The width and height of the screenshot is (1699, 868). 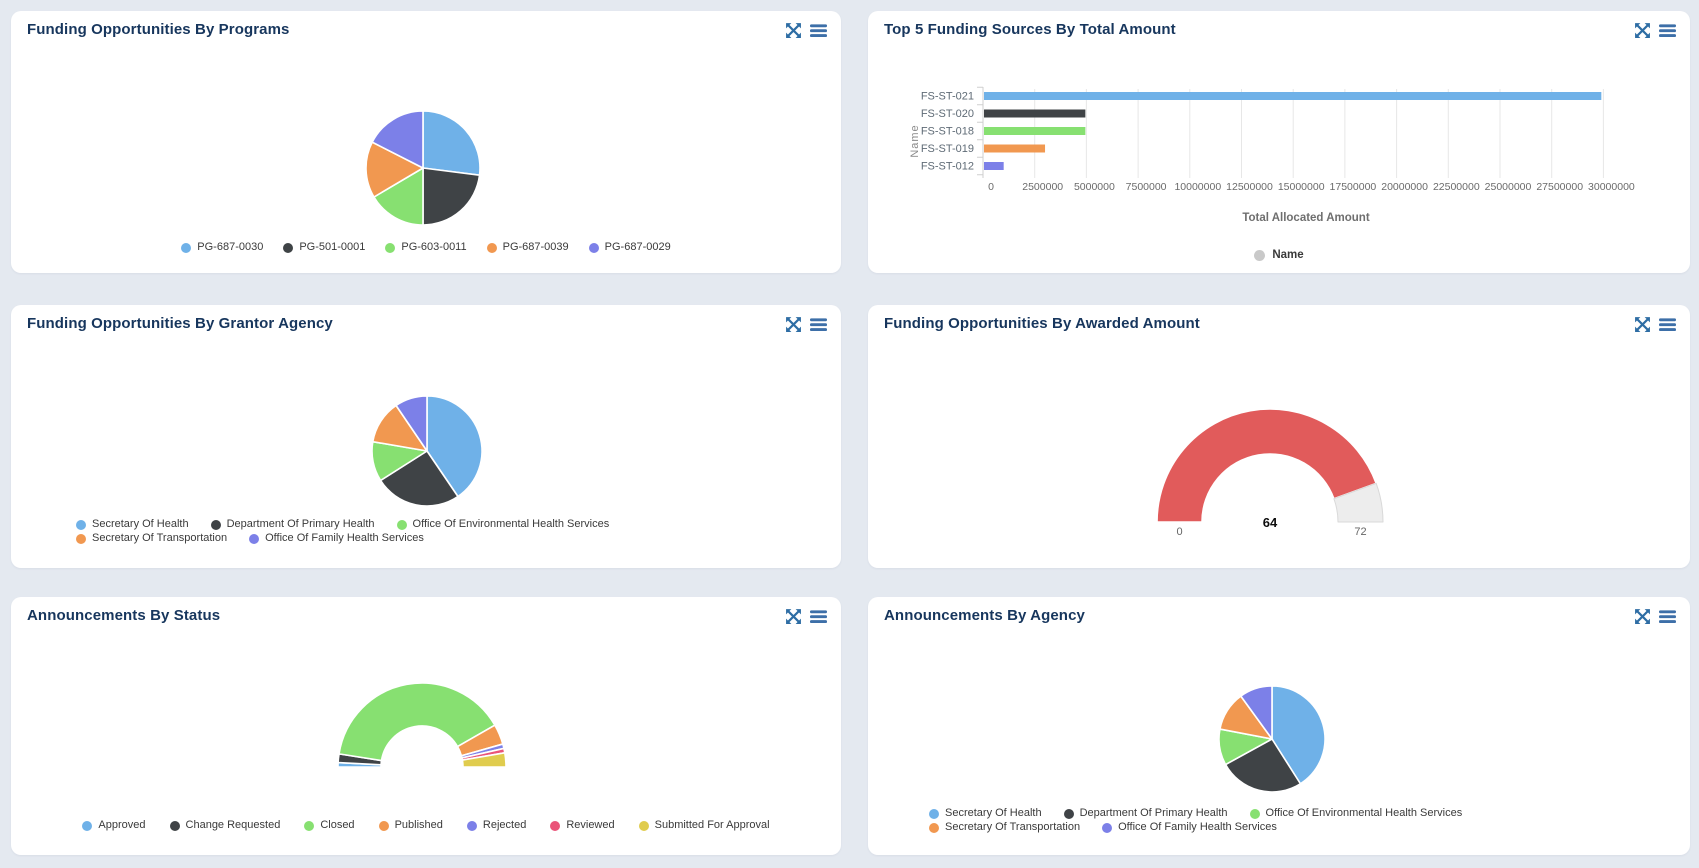 What do you see at coordinates (947, 114) in the screenshot?
I see `svg-text: FS-ST-020` at bounding box center [947, 114].